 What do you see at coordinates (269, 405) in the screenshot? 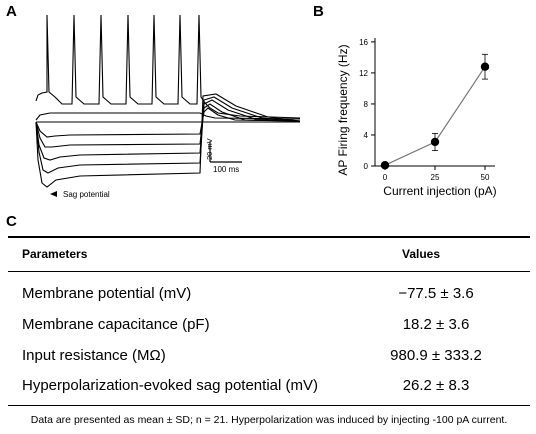
I see `table-bottom-rule` at bounding box center [269, 405].